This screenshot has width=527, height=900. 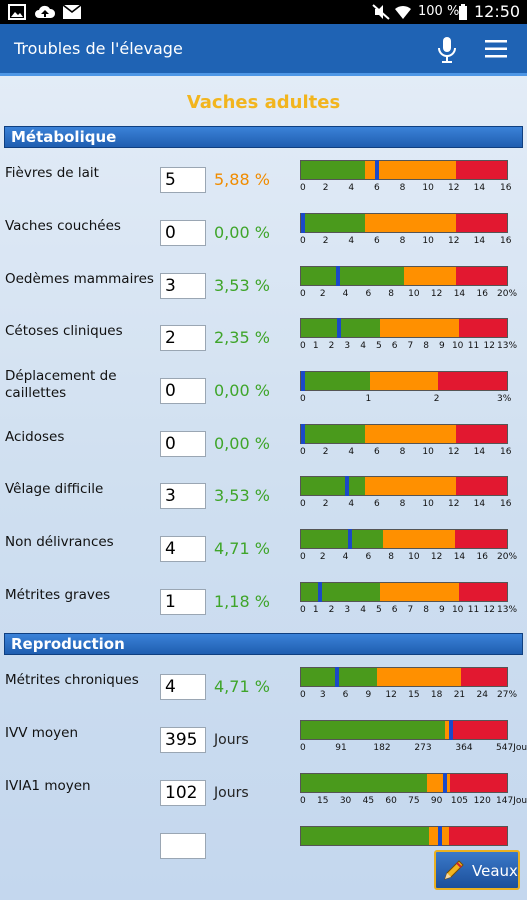 What do you see at coordinates (459, 695) in the screenshot?
I see `tick-label: 21` at bounding box center [459, 695].